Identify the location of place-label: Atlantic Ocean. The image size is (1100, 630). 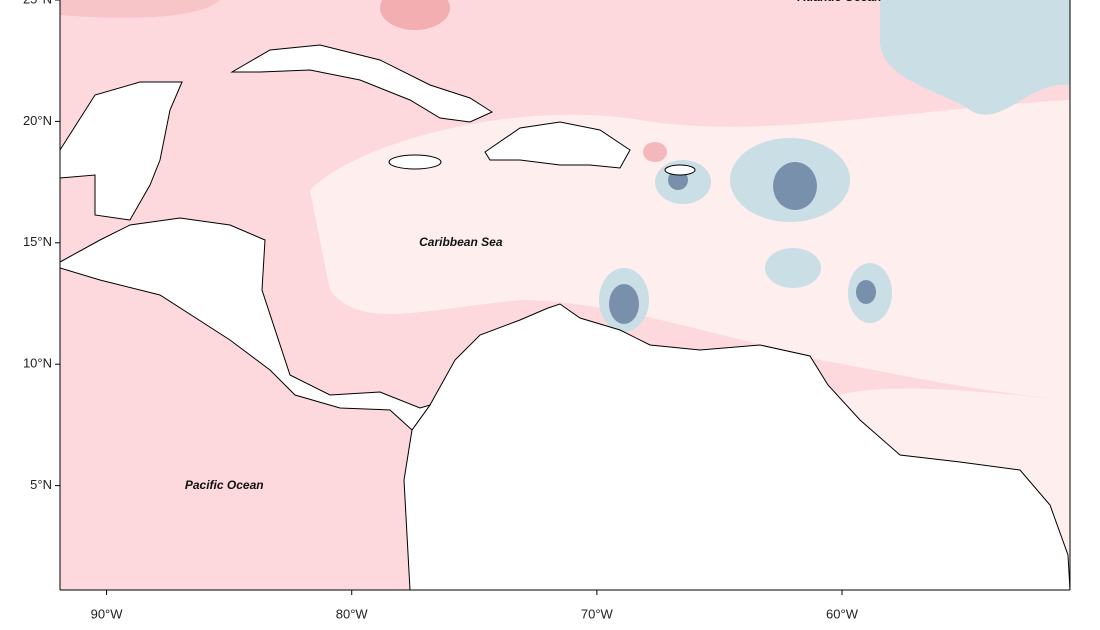
(839, 2).